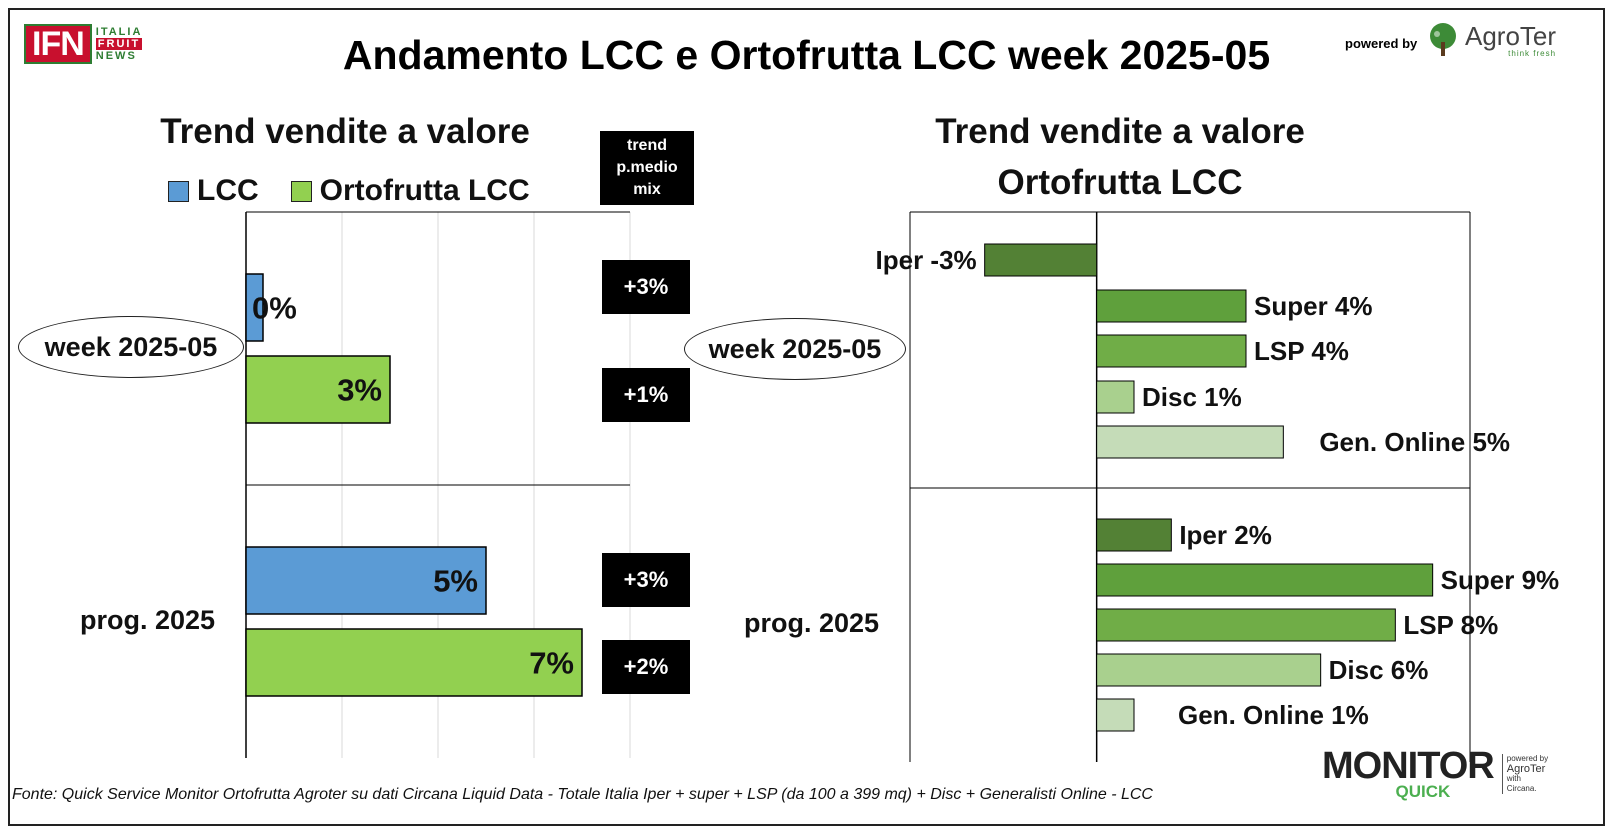 This screenshot has height=836, width=1613. What do you see at coordinates (646, 395) in the screenshot?
I see `trend-box-week-ortofrutta: +1%` at bounding box center [646, 395].